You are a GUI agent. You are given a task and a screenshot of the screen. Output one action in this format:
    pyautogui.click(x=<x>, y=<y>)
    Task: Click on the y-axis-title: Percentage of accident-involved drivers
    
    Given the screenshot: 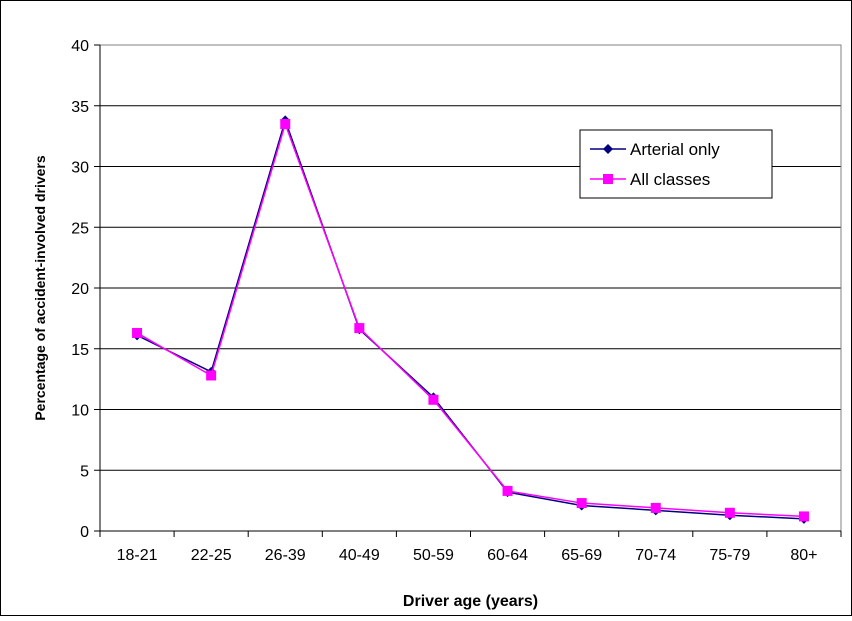 What is the action you would take?
    pyautogui.click(x=40, y=288)
    